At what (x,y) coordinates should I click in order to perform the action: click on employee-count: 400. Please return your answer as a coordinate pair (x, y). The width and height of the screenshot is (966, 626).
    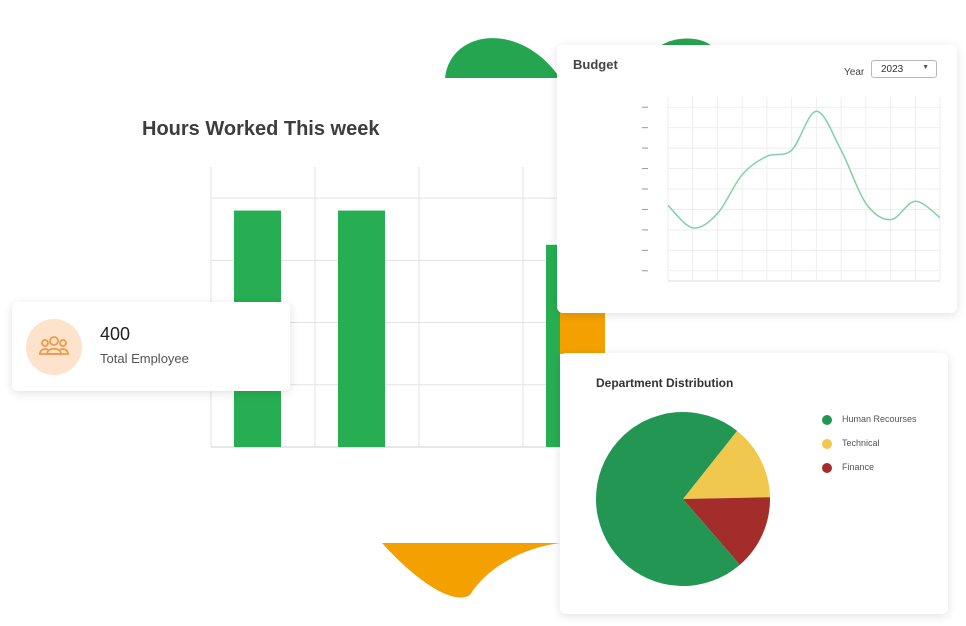
    Looking at the image, I should click on (115, 334).